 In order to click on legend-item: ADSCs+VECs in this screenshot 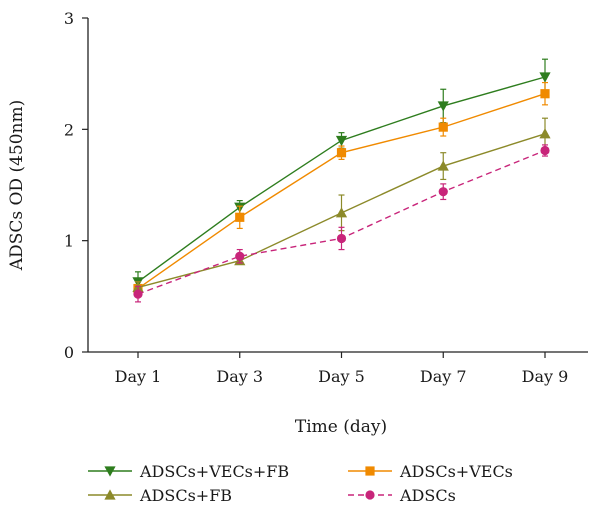, I will do `click(430, 471)`.